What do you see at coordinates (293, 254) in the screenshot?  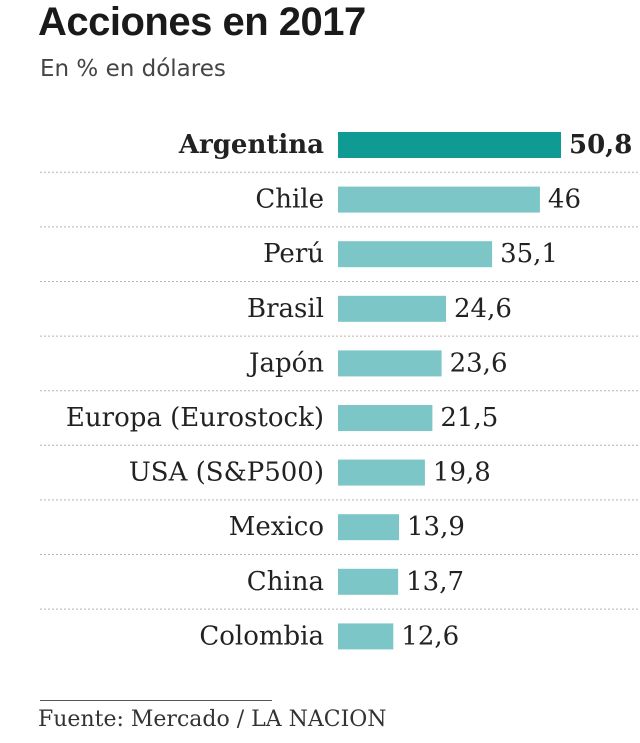 I see `category-label: Perú` at bounding box center [293, 254].